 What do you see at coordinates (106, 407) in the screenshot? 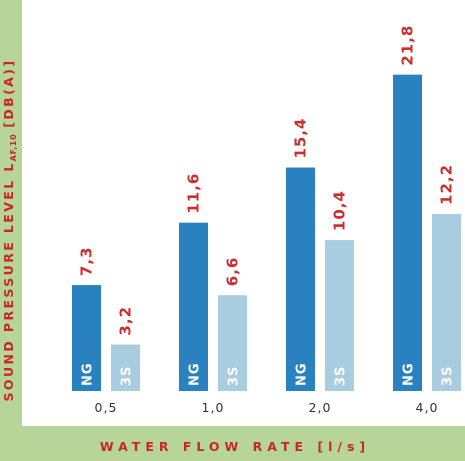
I see `x-tick-label: 0,5` at bounding box center [106, 407].